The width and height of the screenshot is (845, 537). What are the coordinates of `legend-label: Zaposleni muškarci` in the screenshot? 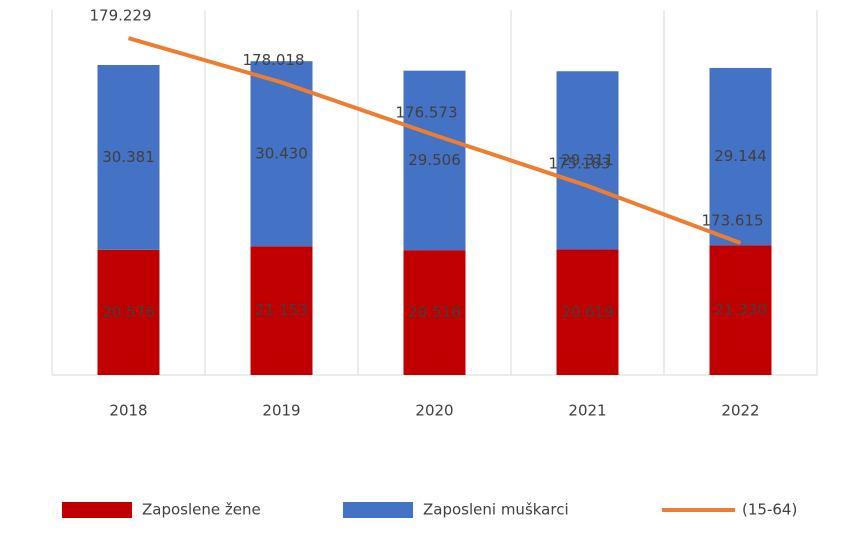 It's located at (496, 510).